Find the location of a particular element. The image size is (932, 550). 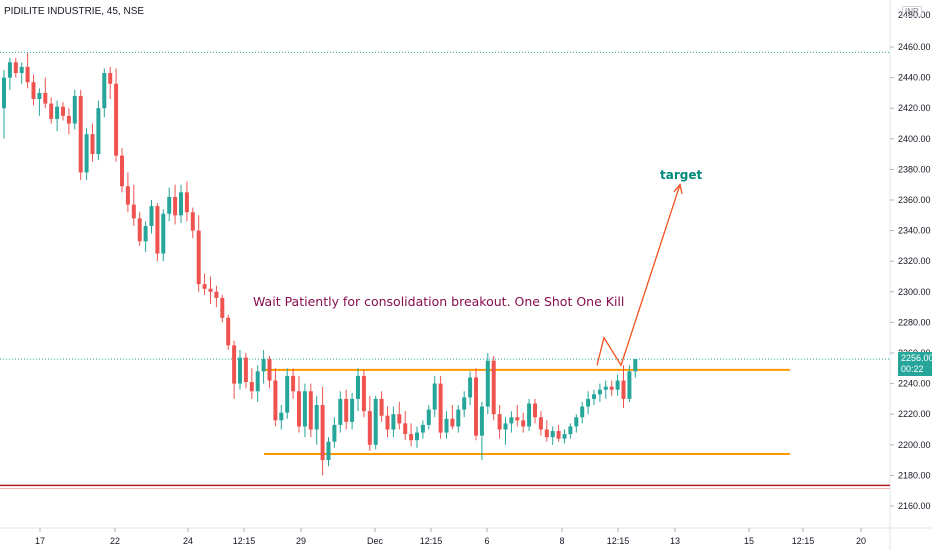

price-tick-label: 2440.00 is located at coordinates (914, 78).